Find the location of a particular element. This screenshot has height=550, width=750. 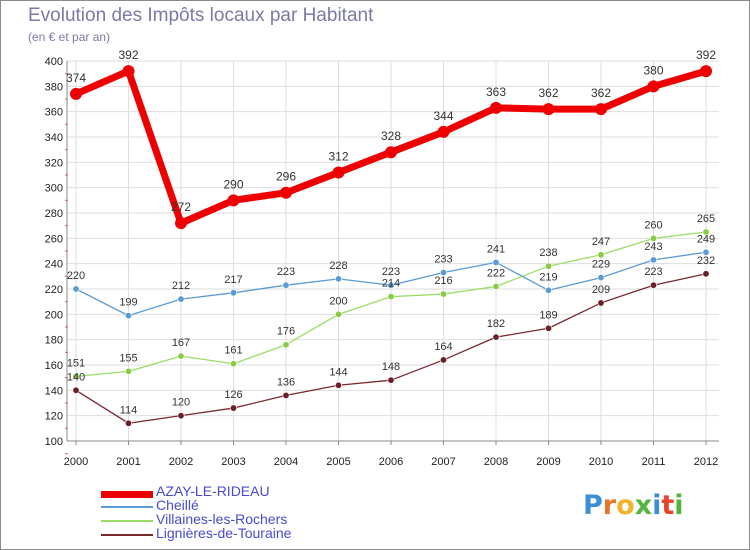

data-label: 233 is located at coordinates (443, 260).